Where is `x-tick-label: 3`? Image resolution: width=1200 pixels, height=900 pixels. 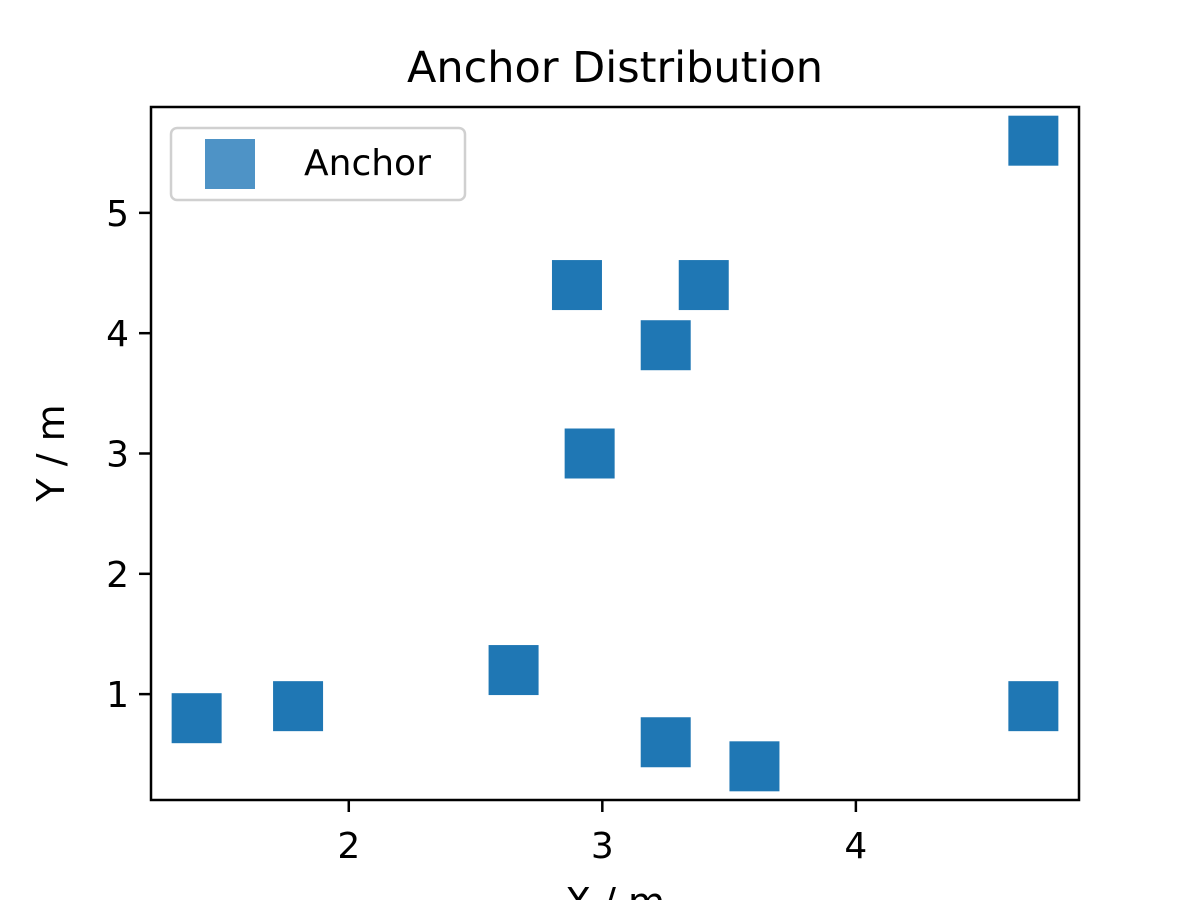 x-tick-label: 3 is located at coordinates (602, 846).